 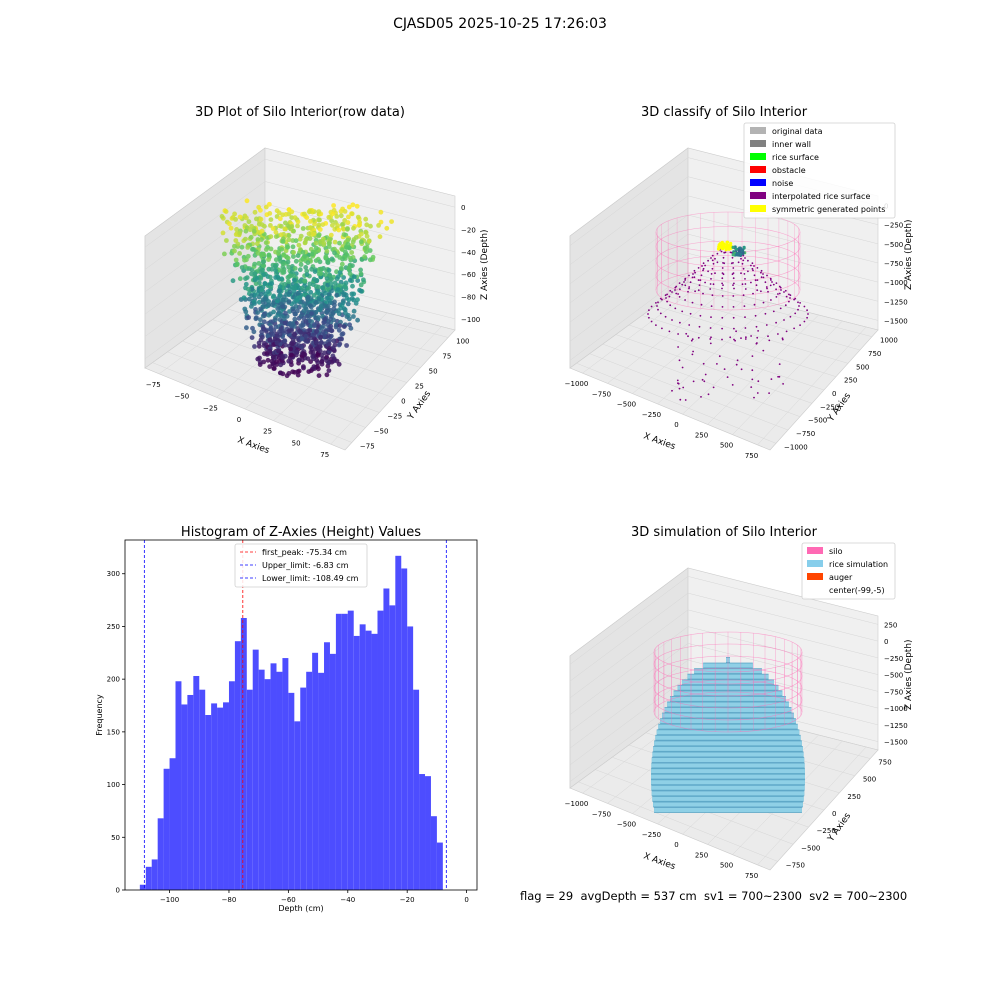 What do you see at coordinates (310, 578) in the screenshot?
I see `legend-label: Lower_limit: -108.49 cm` at bounding box center [310, 578].